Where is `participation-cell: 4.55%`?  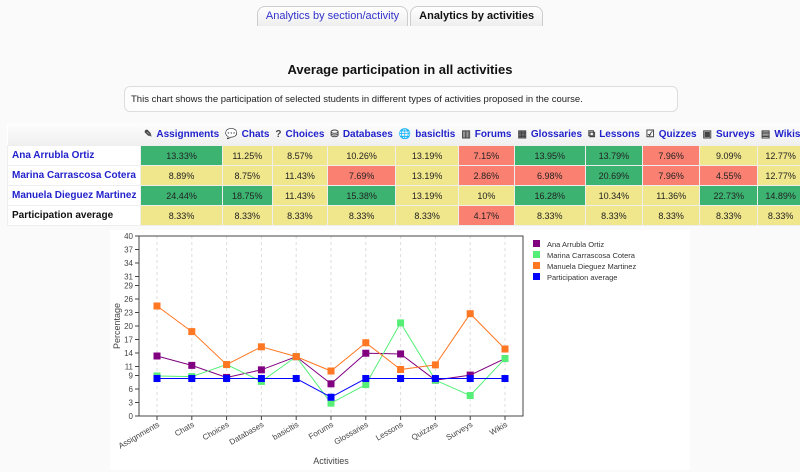 participation-cell: 4.55% is located at coordinates (729, 175).